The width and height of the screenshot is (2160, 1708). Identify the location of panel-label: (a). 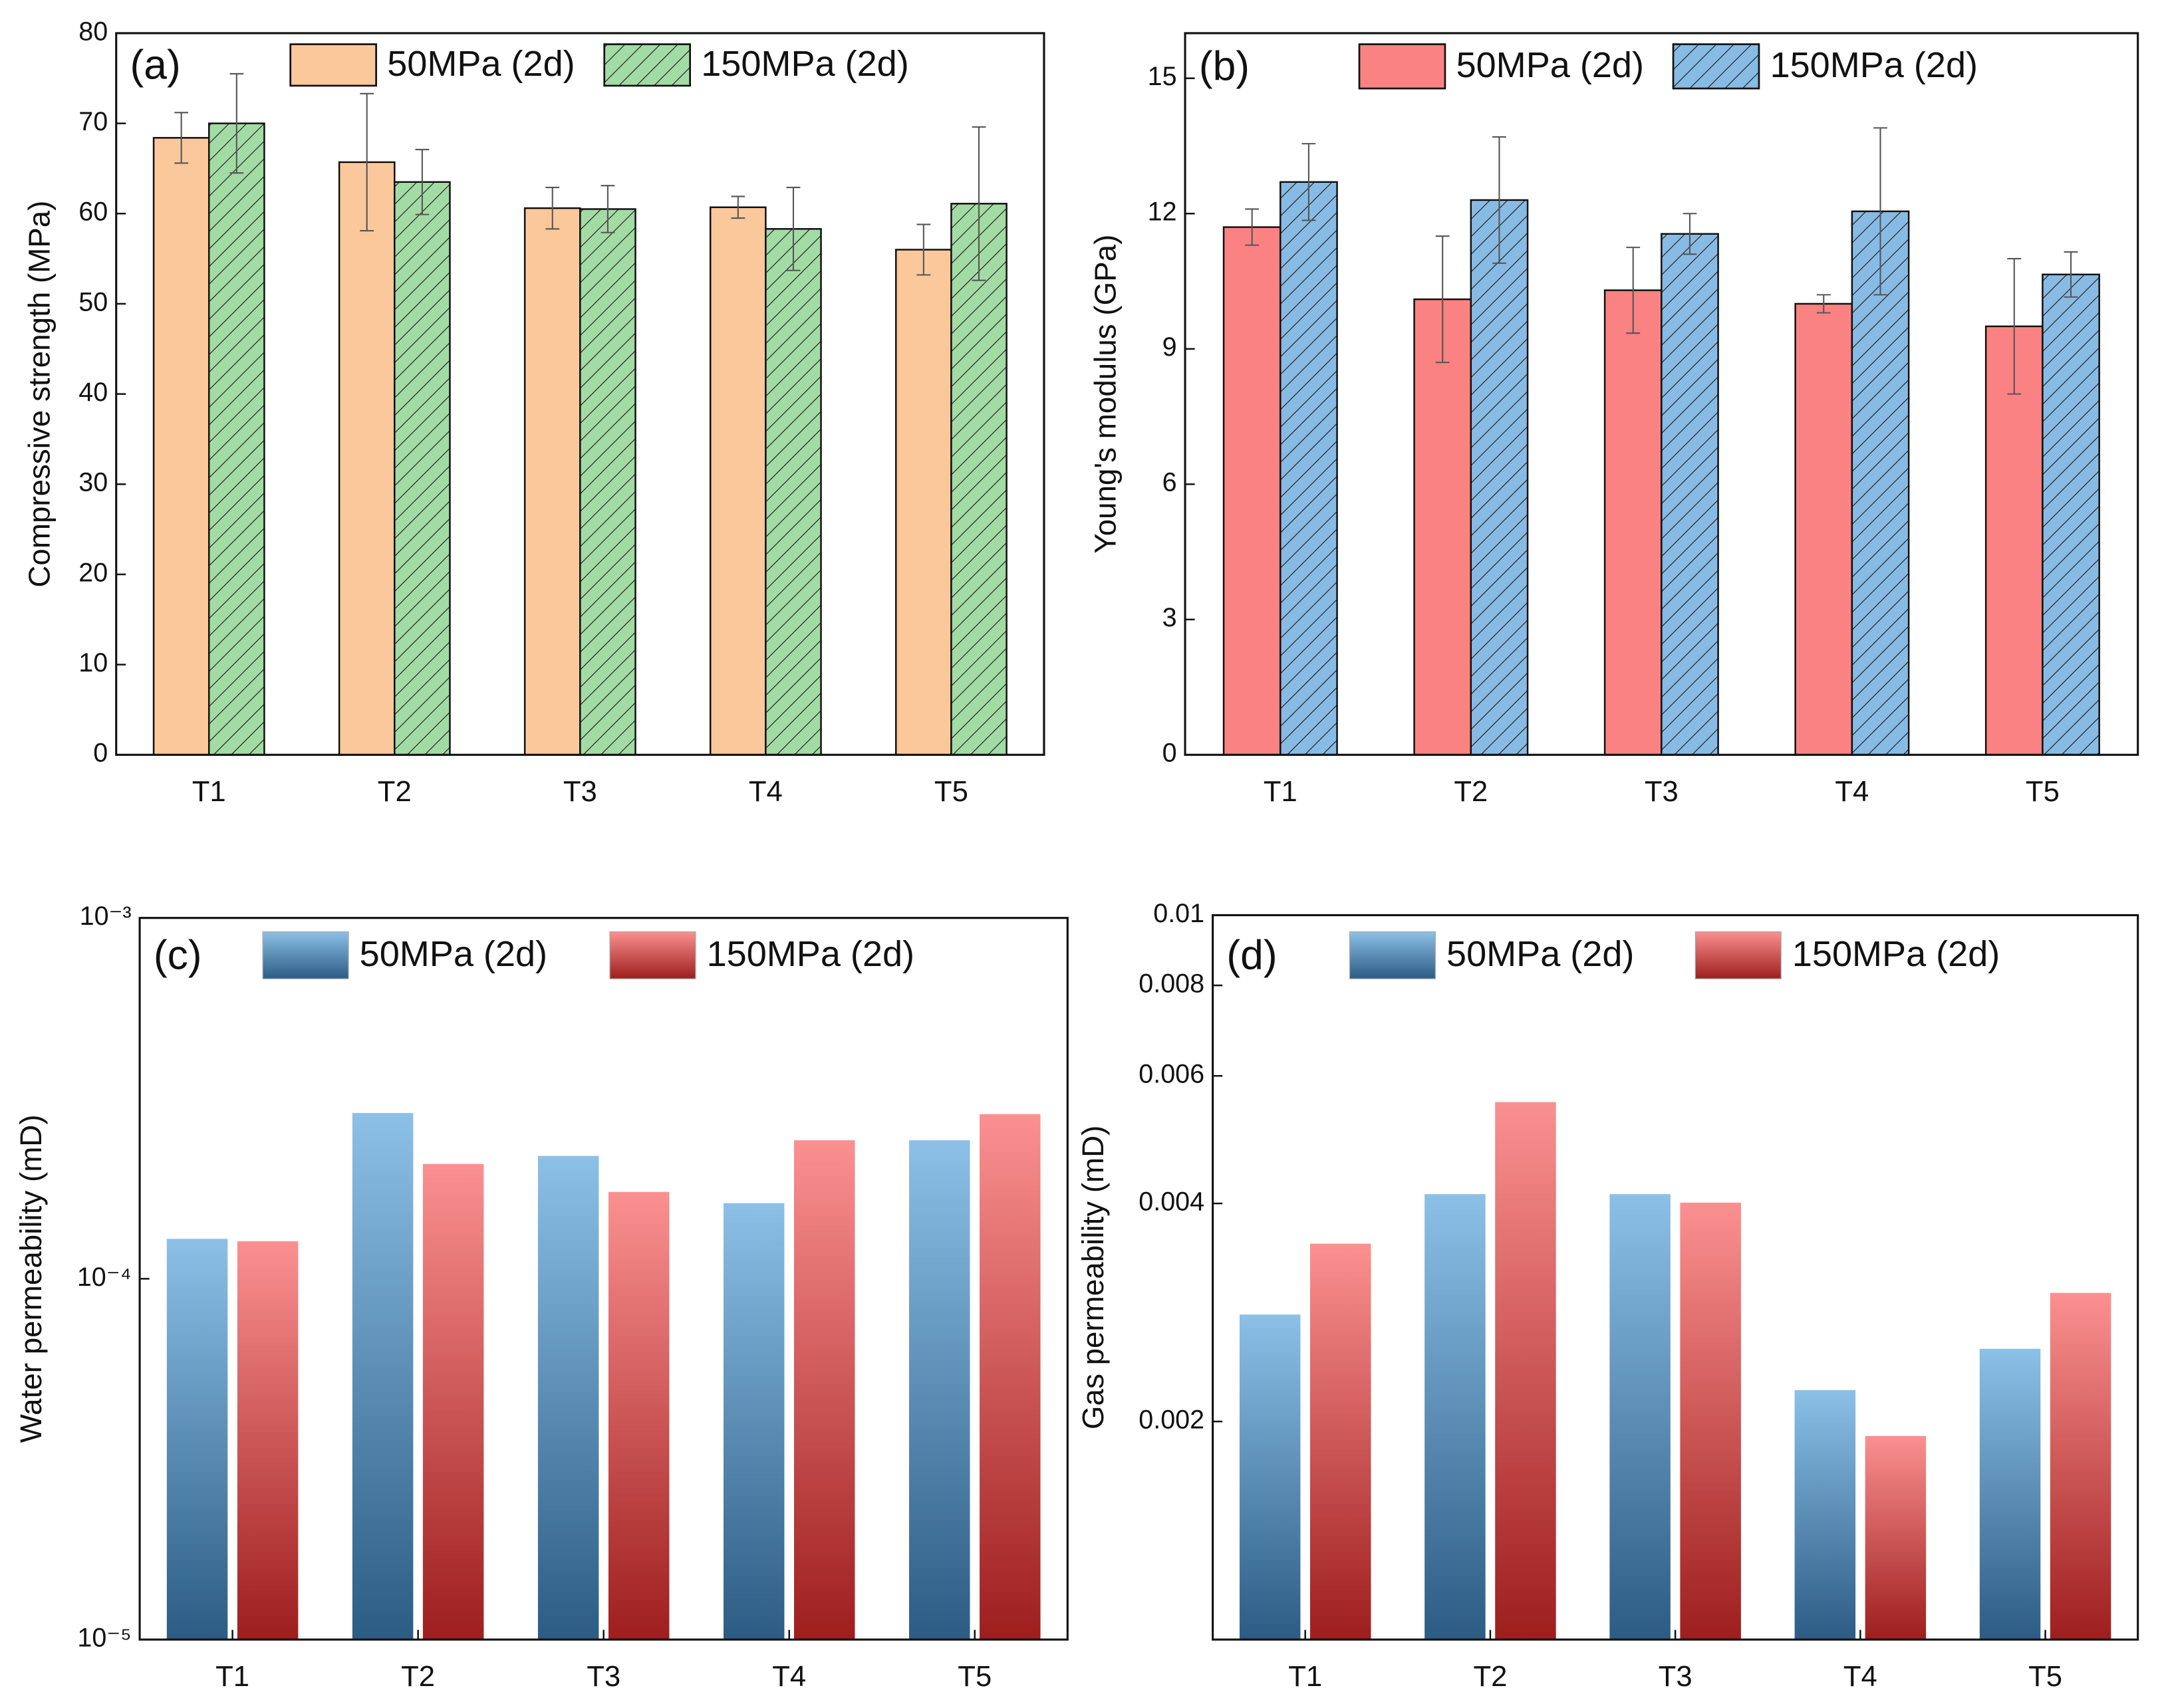
(155, 65).